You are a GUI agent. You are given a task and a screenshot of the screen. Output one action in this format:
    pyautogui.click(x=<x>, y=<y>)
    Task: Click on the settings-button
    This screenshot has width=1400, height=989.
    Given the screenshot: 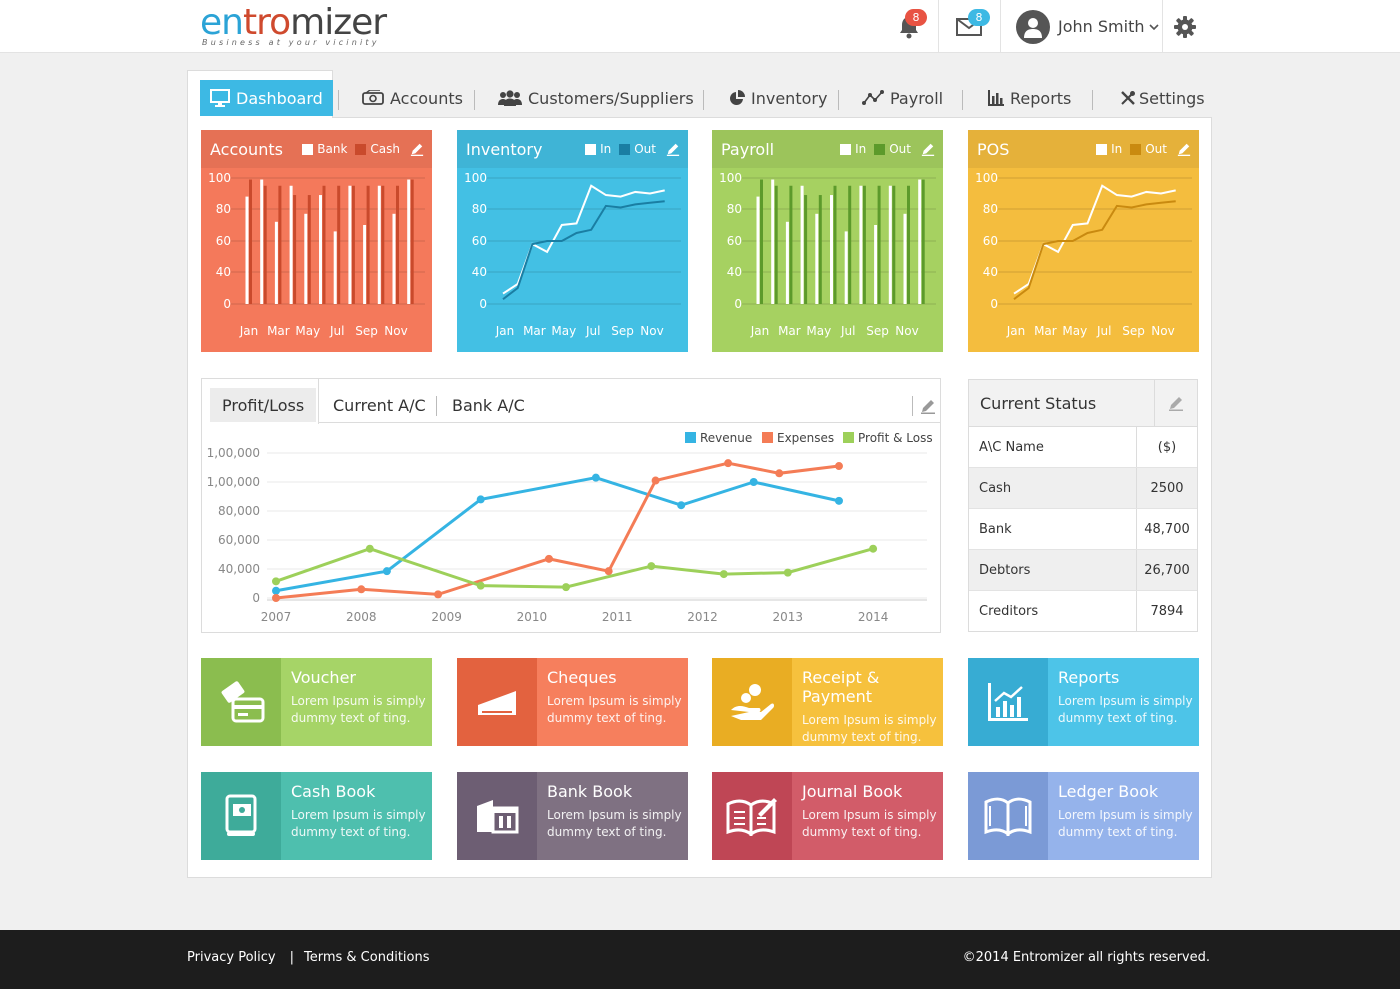 What is the action you would take?
    pyautogui.click(x=1185, y=26)
    